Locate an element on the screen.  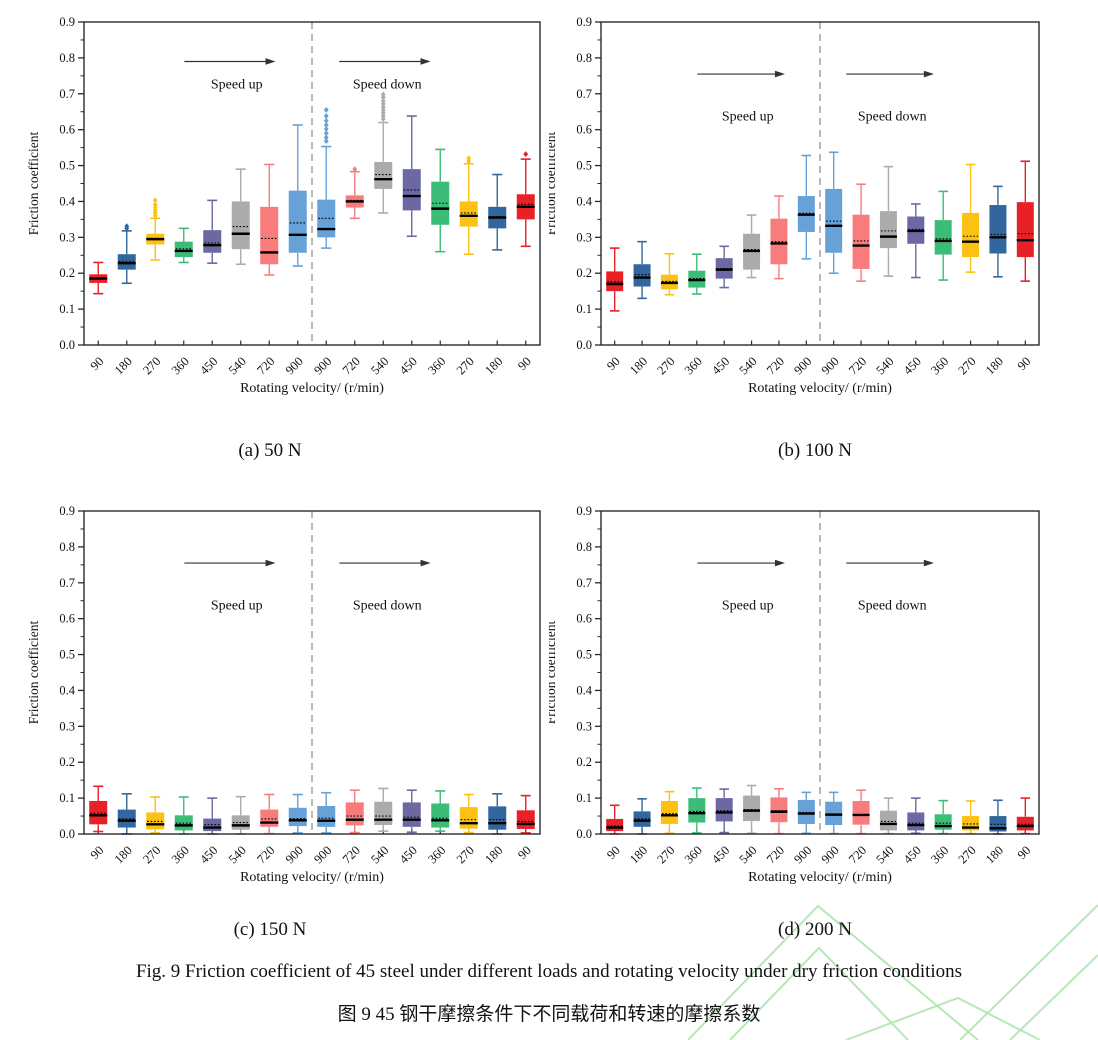
x-tick-label: 720 is located at coordinates (351, 854).